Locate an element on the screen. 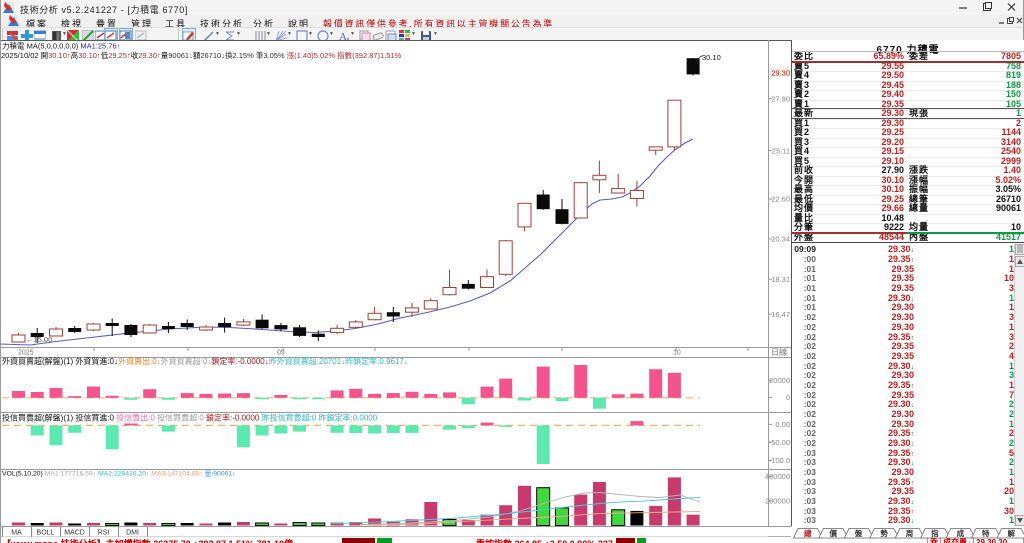 The height and width of the screenshot is (543, 1024). svg-text: 成 is located at coordinates (961, 533).